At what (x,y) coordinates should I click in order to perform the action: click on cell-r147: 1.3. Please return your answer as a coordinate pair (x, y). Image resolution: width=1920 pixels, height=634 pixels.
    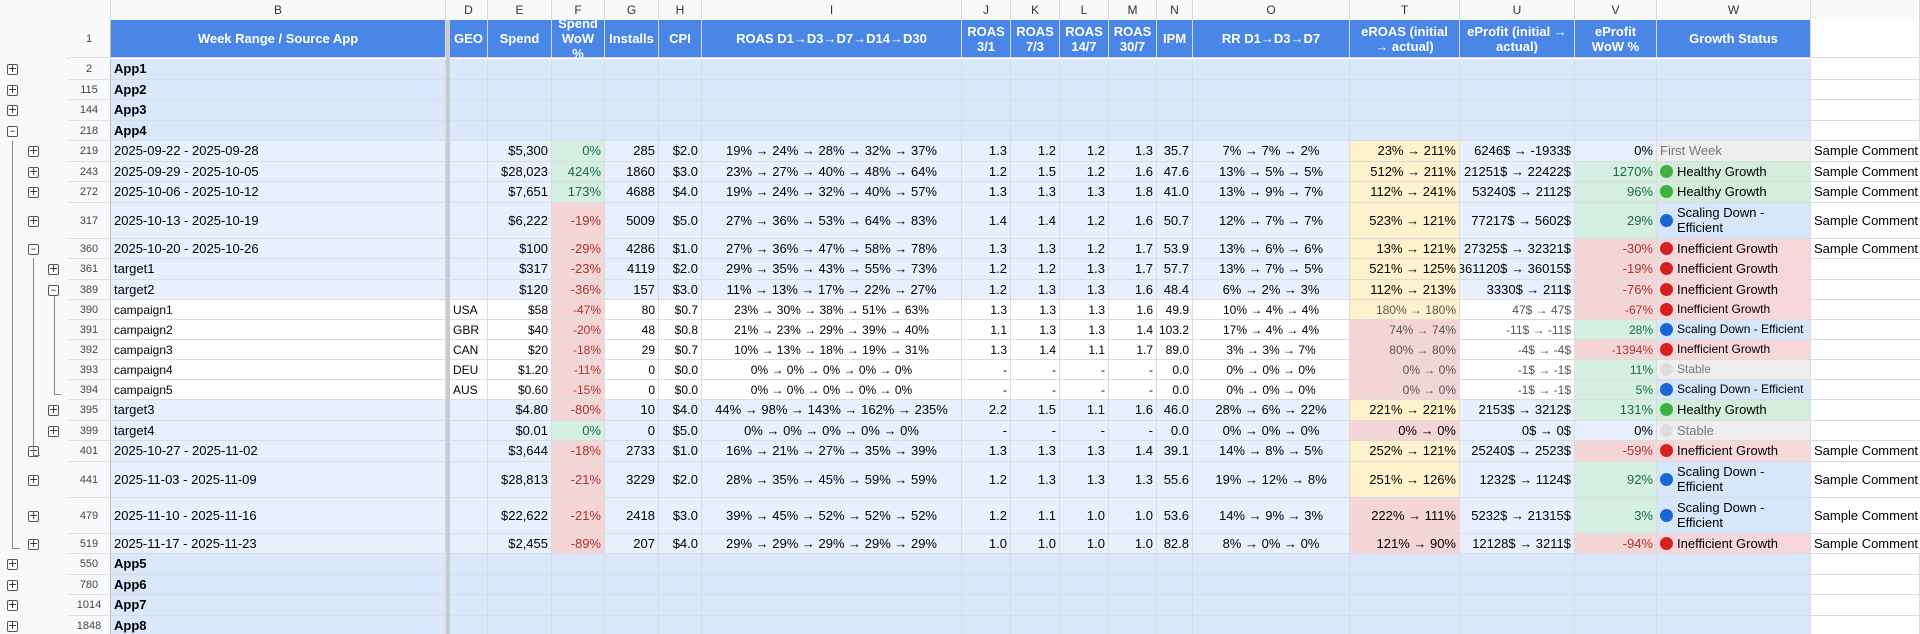
    Looking at the image, I should click on (1084, 479).